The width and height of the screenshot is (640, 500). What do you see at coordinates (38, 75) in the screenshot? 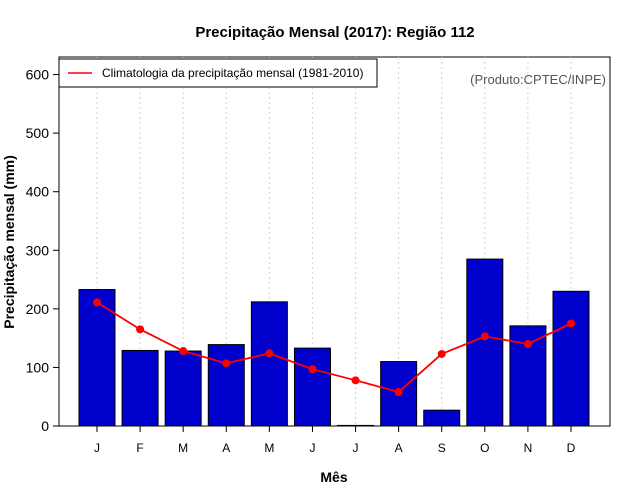
I see `y-tick-label: 600` at bounding box center [38, 75].